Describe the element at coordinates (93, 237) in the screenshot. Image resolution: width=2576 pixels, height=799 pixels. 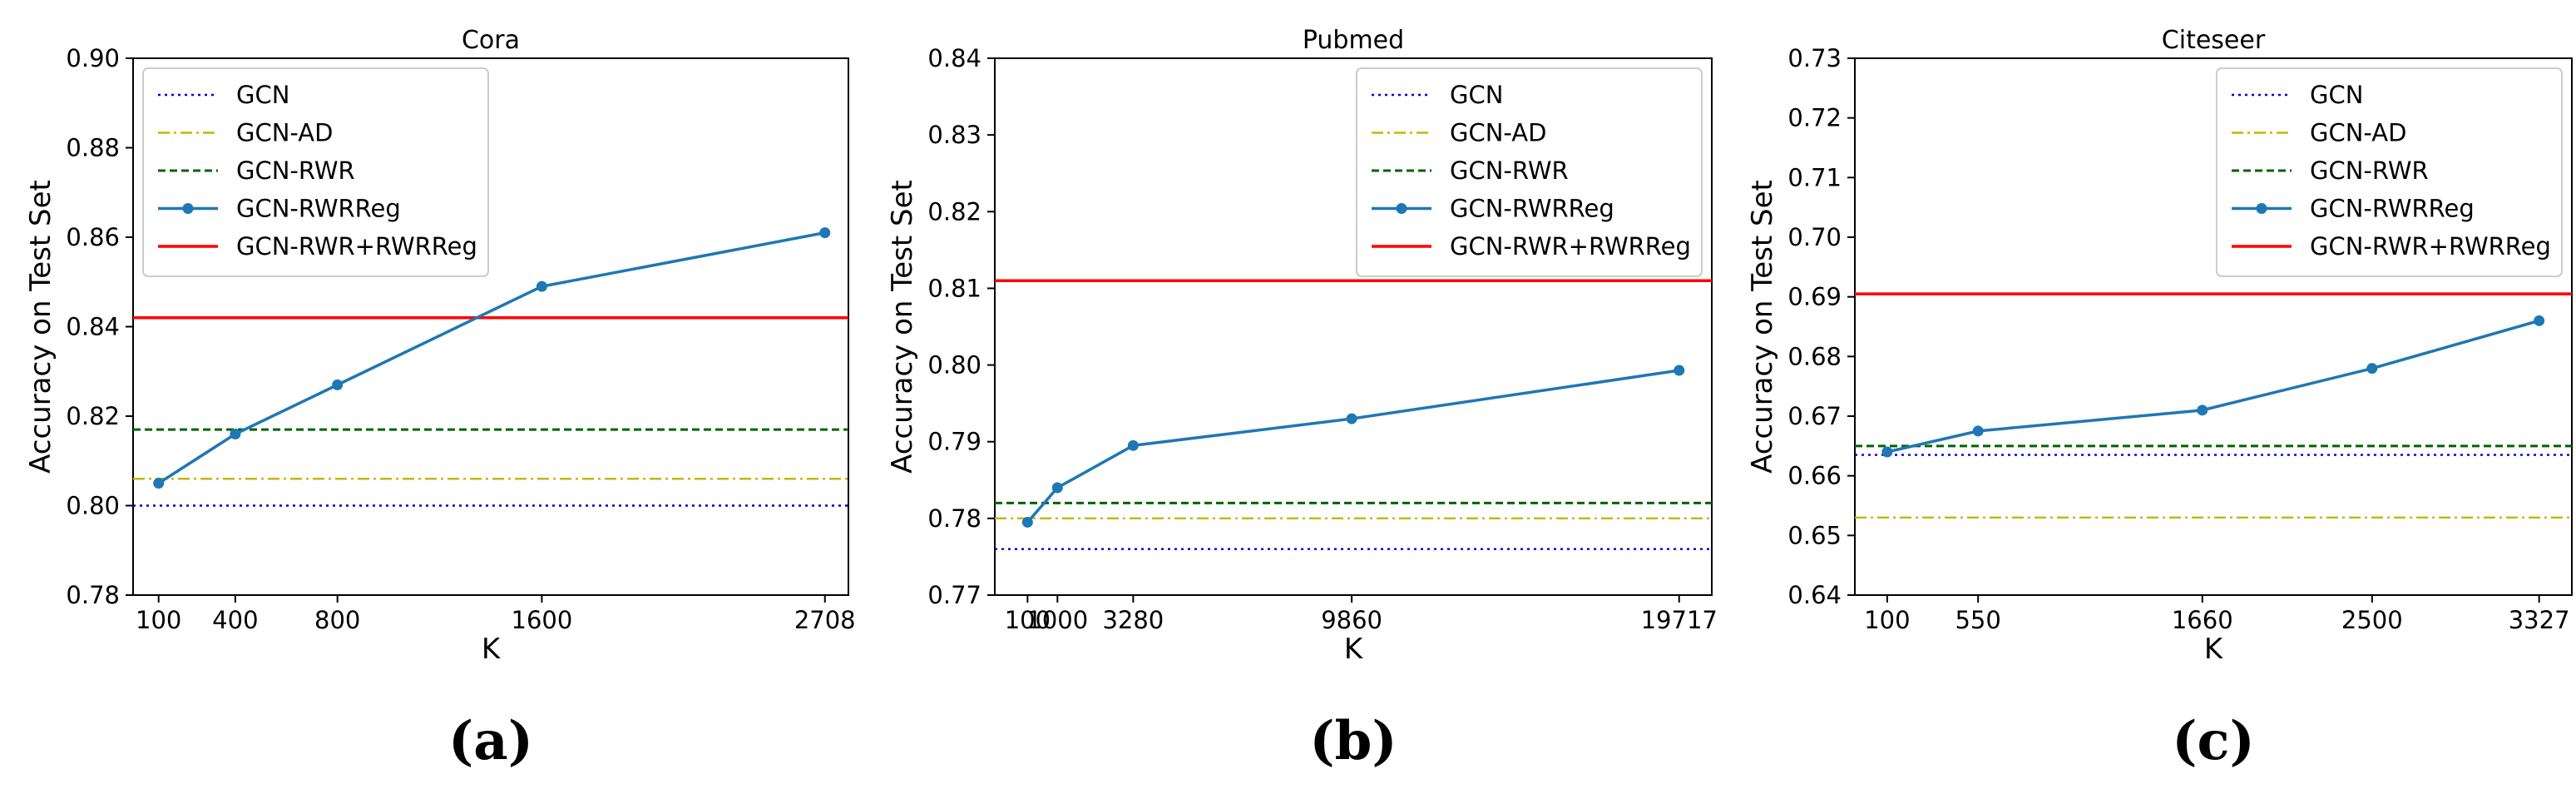
I see `y-tick-label: 0.86` at that location.